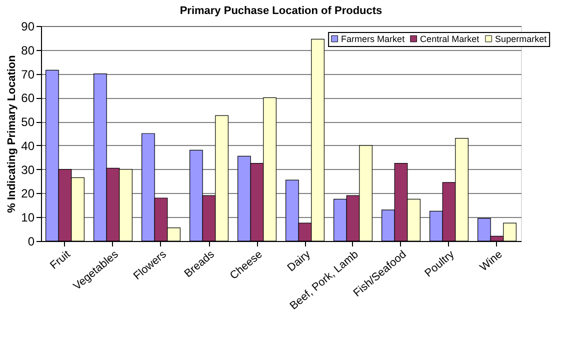  I want to click on x-tick-label: Fruit, so click(60, 260).